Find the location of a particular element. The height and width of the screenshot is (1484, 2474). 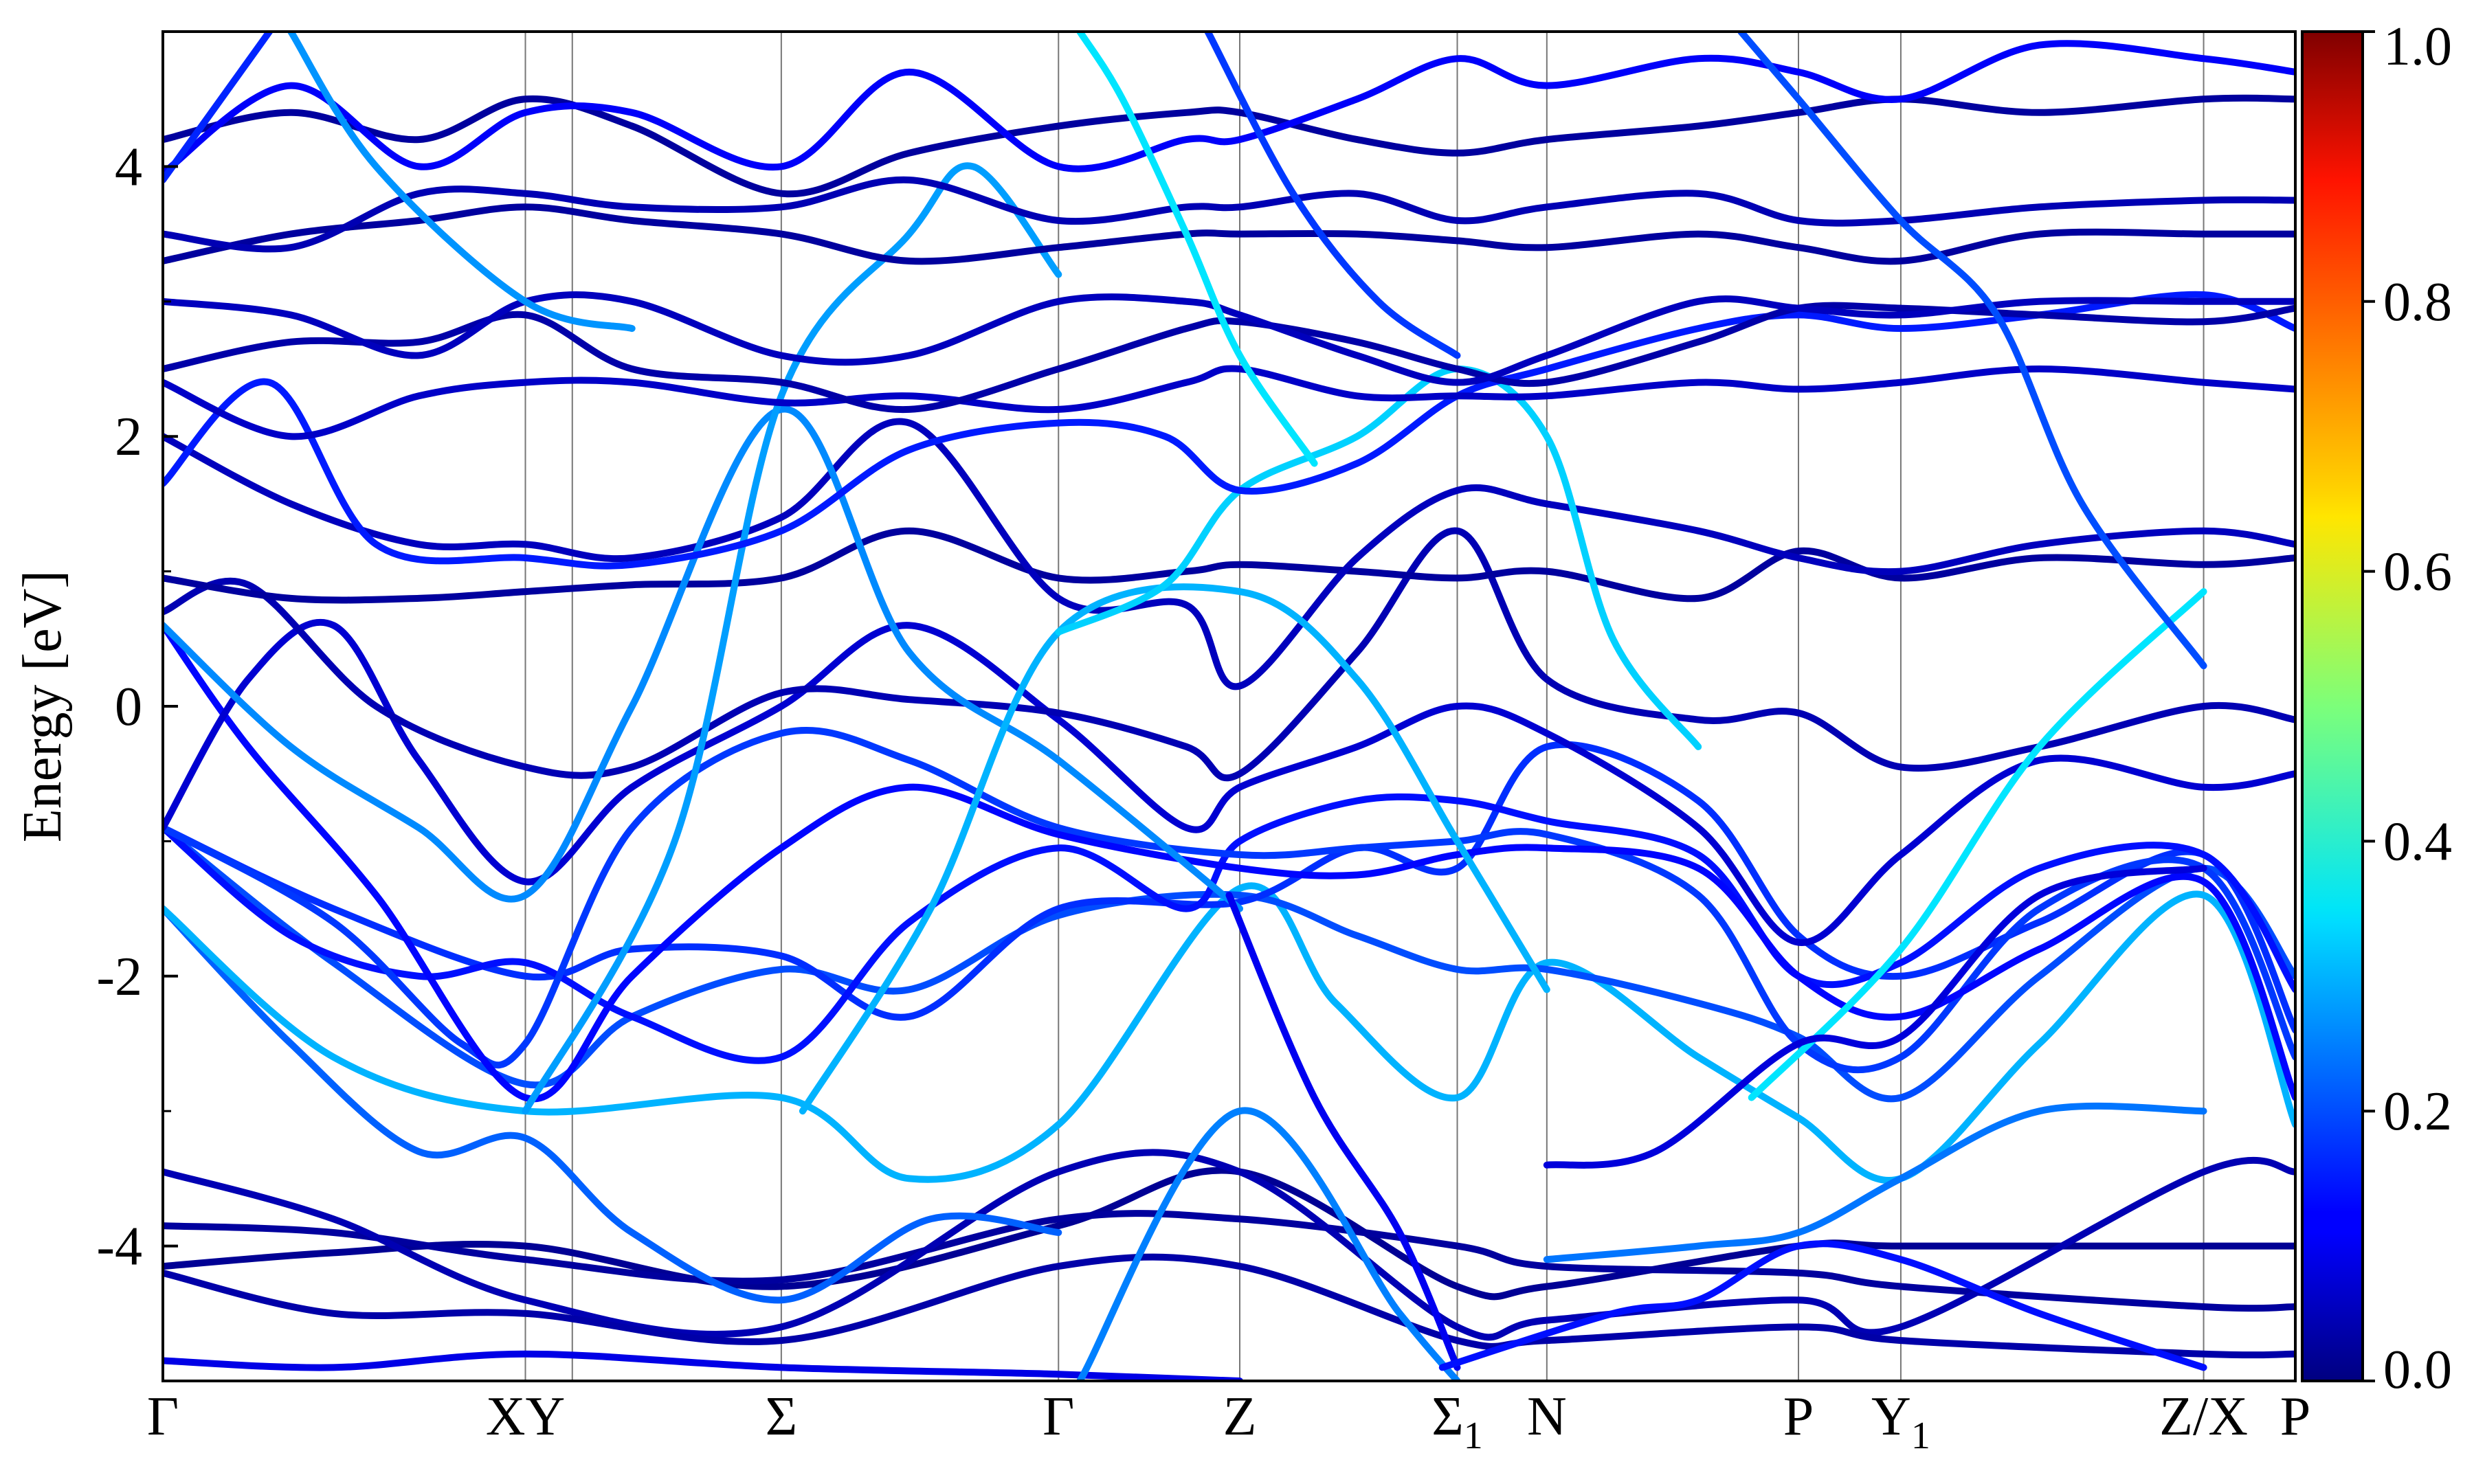

colorbar-tick-label: 0.4 is located at coordinates (2417, 842).